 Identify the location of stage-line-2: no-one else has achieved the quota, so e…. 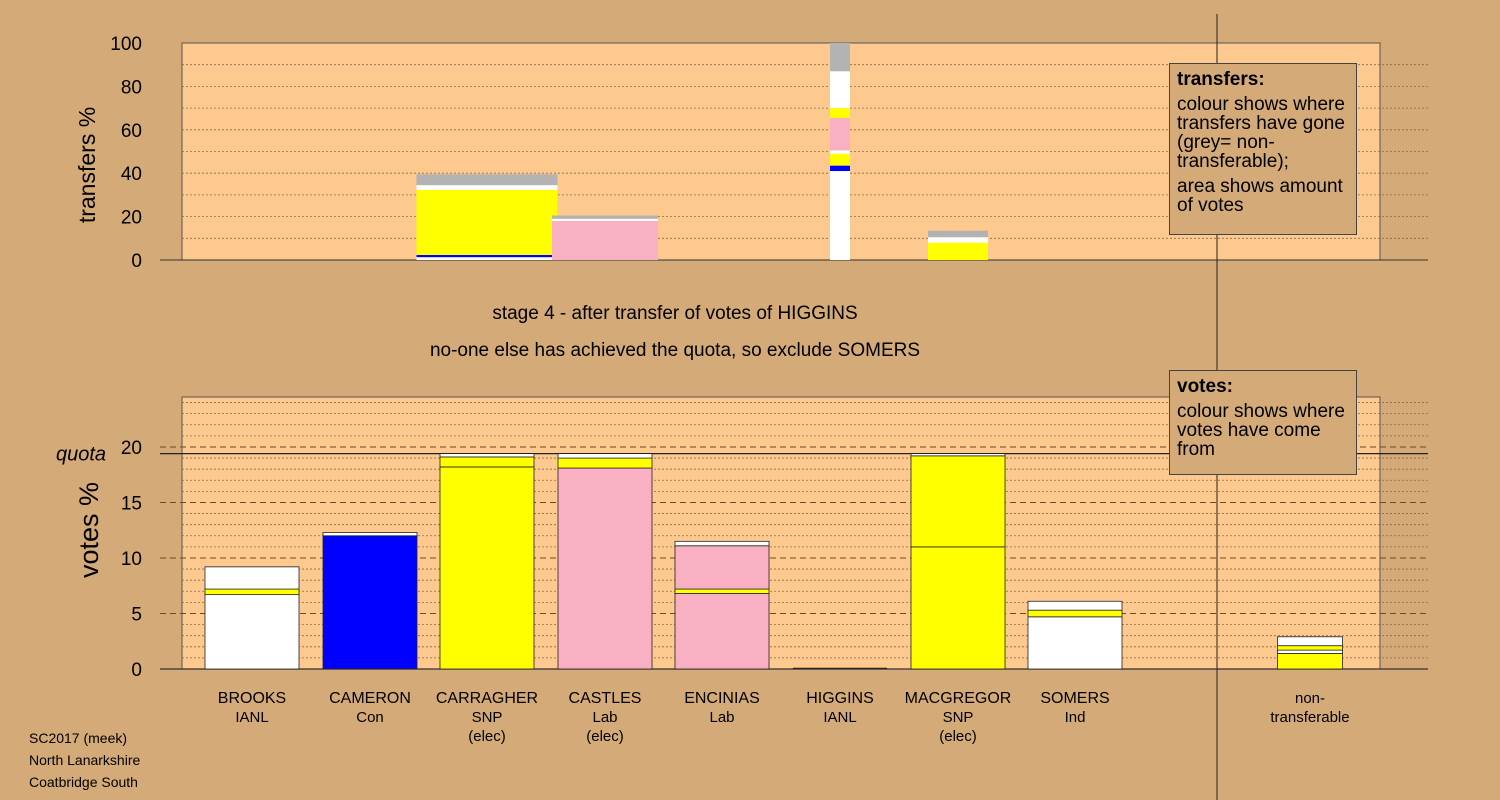
(675, 350).